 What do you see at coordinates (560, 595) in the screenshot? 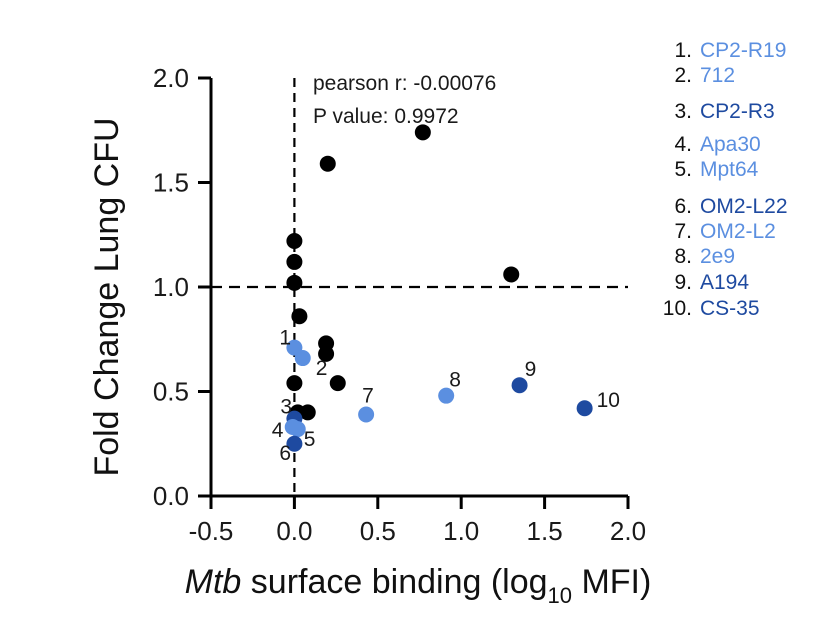
I see `x-axis-title-subscript: 10` at bounding box center [560, 595].